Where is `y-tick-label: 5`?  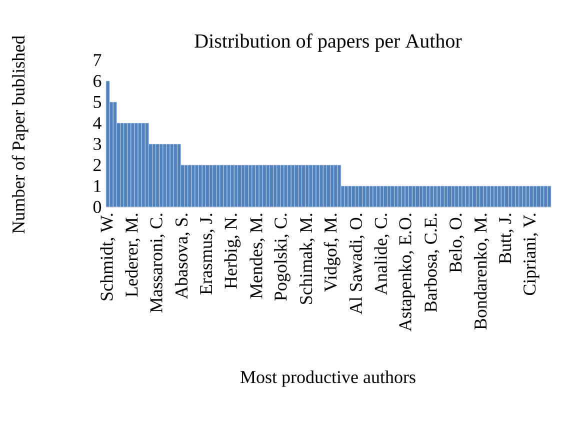
y-tick-label: 5 is located at coordinates (98, 102).